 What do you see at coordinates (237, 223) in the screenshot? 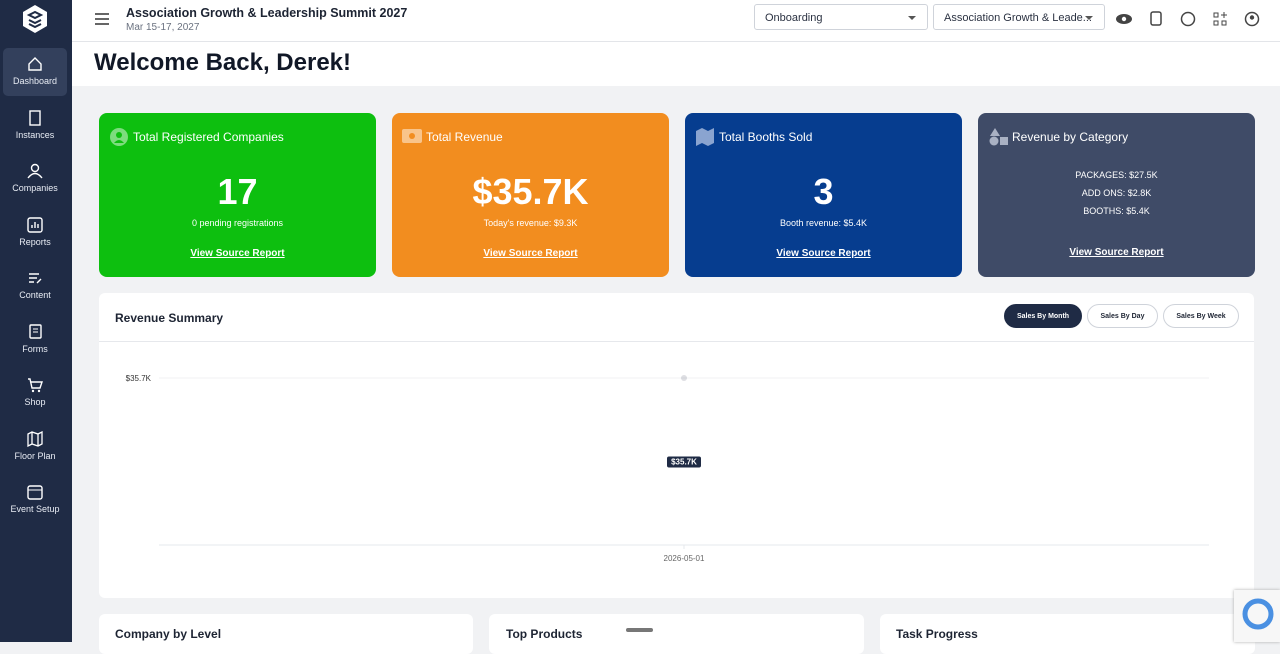
I see `card-subtitle: 0 pending registrations` at bounding box center [237, 223].